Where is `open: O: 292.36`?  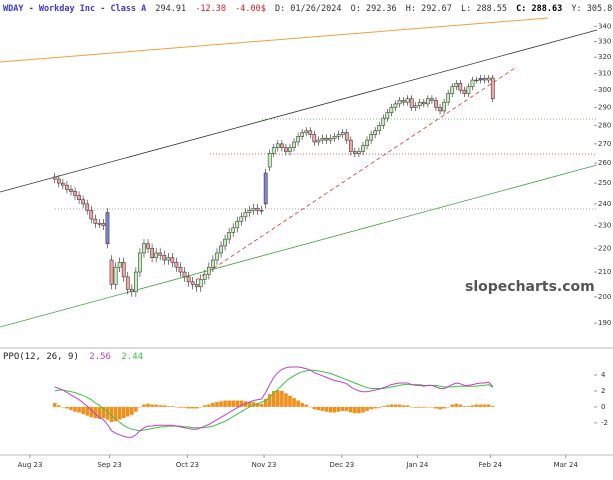
open: O: 292.36 is located at coordinates (374, 9).